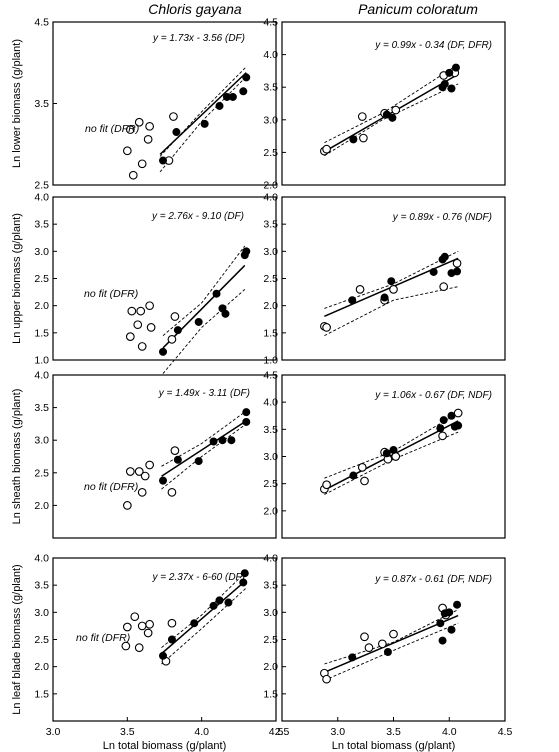 The image size is (559, 752). What do you see at coordinates (17, 103) in the screenshot?
I see `y-axis-label: Ln lower biomass (g/plant)` at bounding box center [17, 103].